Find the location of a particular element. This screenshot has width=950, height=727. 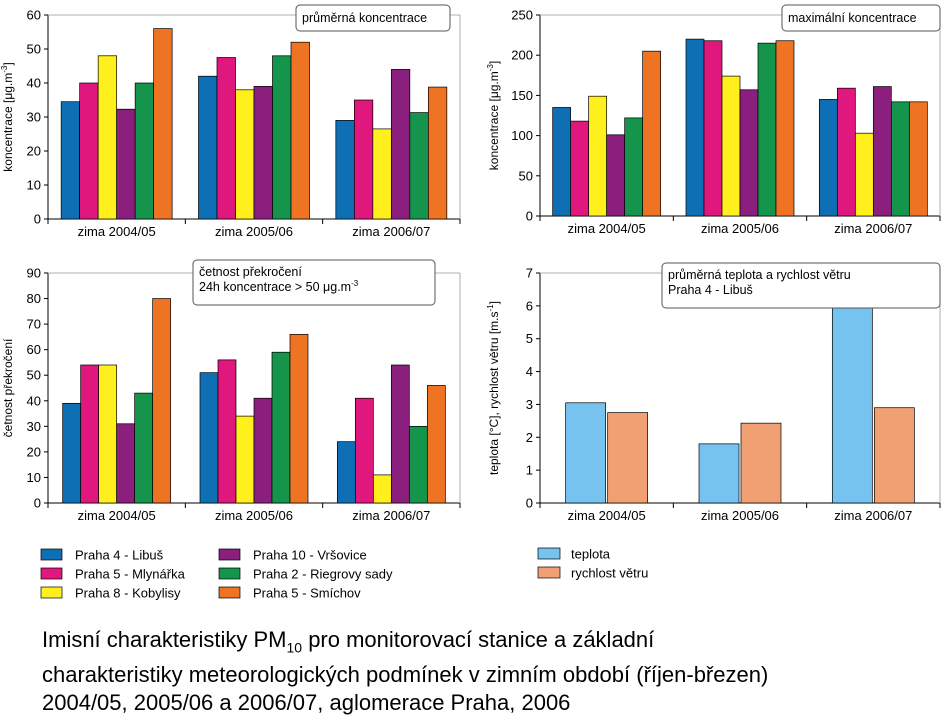

legend-entry: rychlost větru is located at coordinates (609, 573).